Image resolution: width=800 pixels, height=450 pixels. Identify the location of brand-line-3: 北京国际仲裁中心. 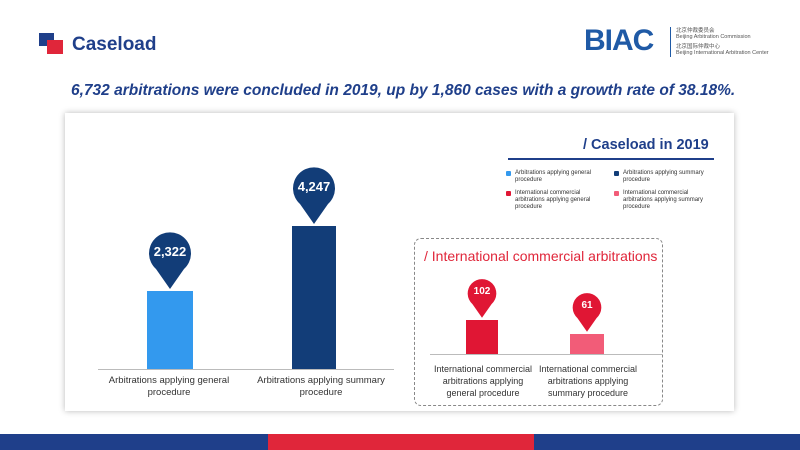
(698, 47).